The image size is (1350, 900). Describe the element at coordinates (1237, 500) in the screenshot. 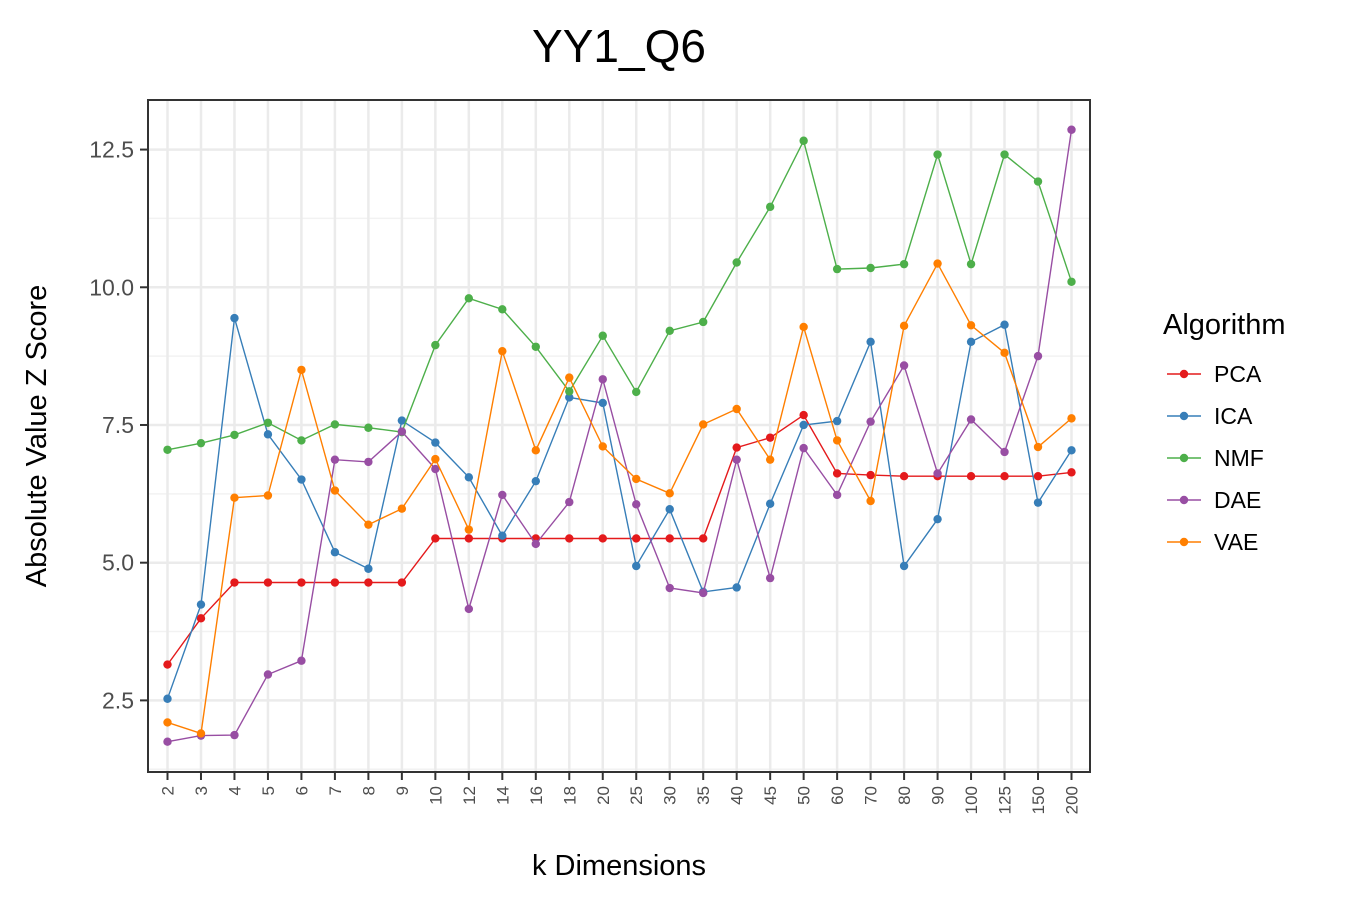

I see `legend-label: DAE` at that location.